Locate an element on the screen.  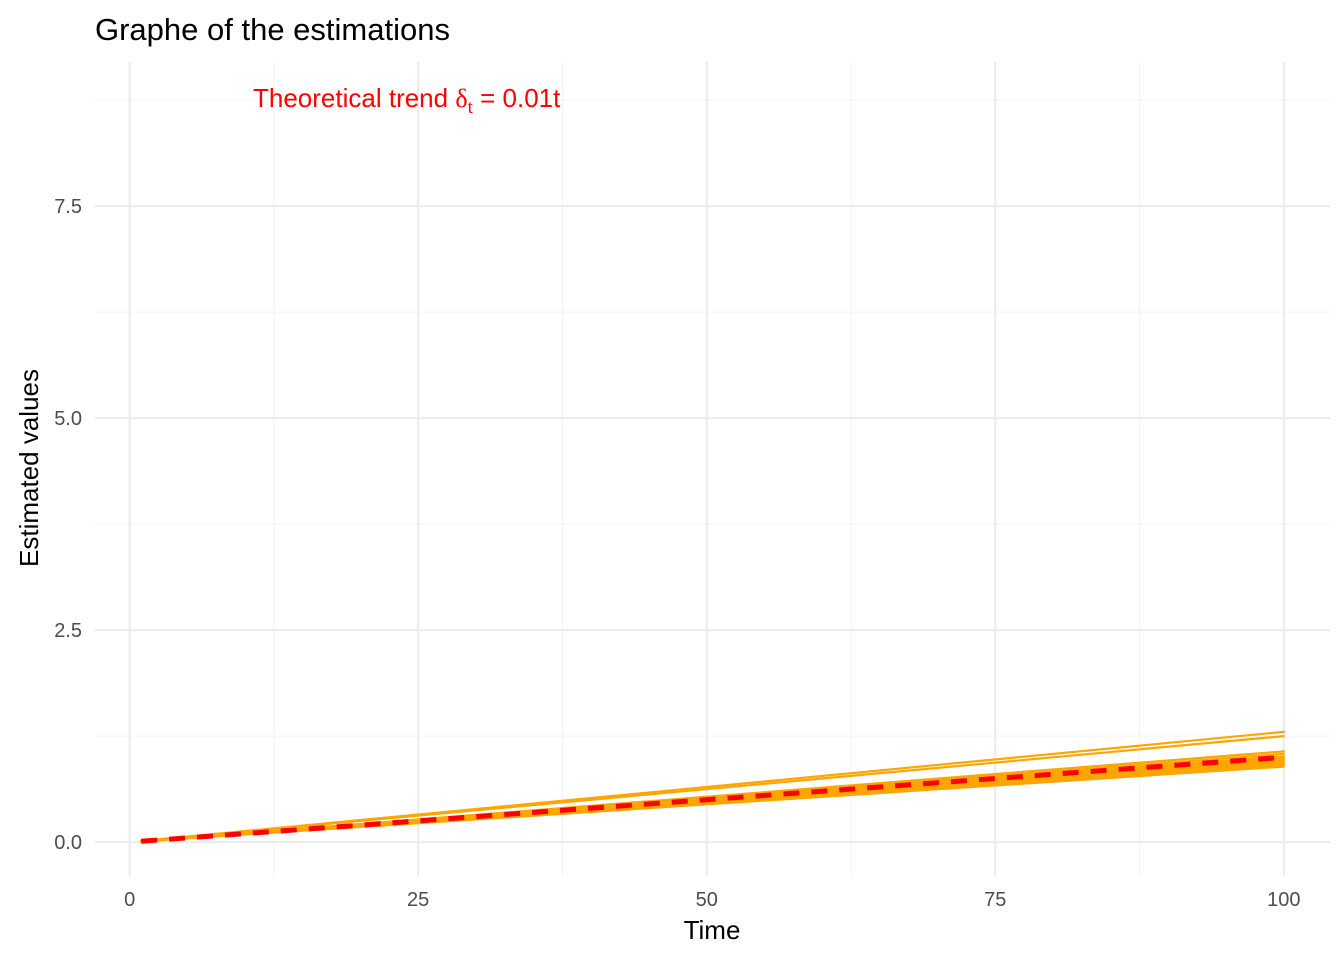
estimation-series is located at coordinates (712, 786).